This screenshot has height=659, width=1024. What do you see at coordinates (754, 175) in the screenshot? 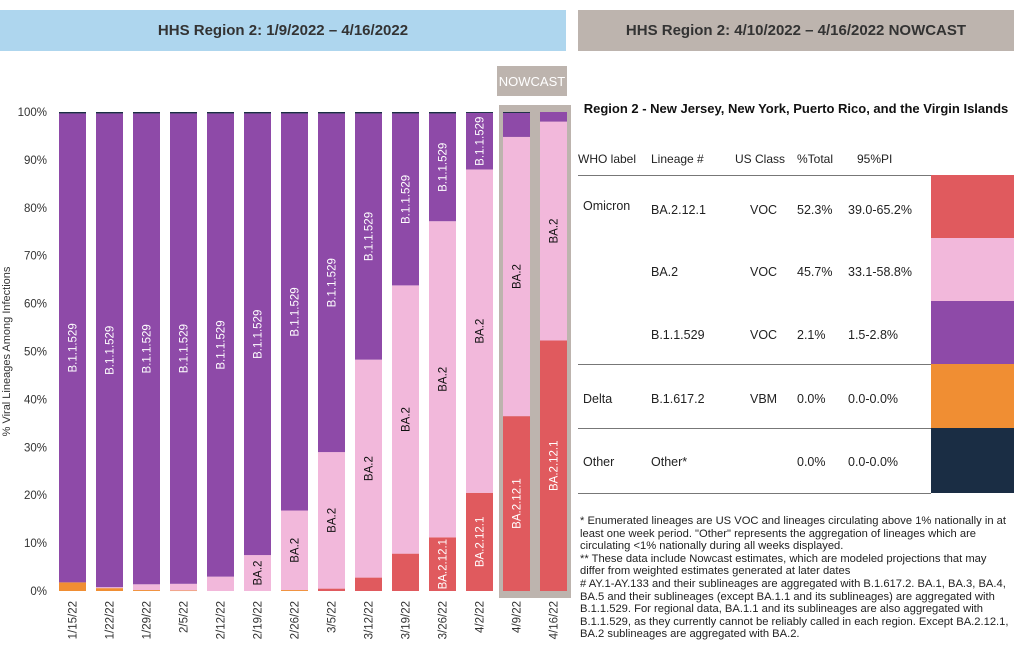
I see `table-rule-top` at bounding box center [754, 175].